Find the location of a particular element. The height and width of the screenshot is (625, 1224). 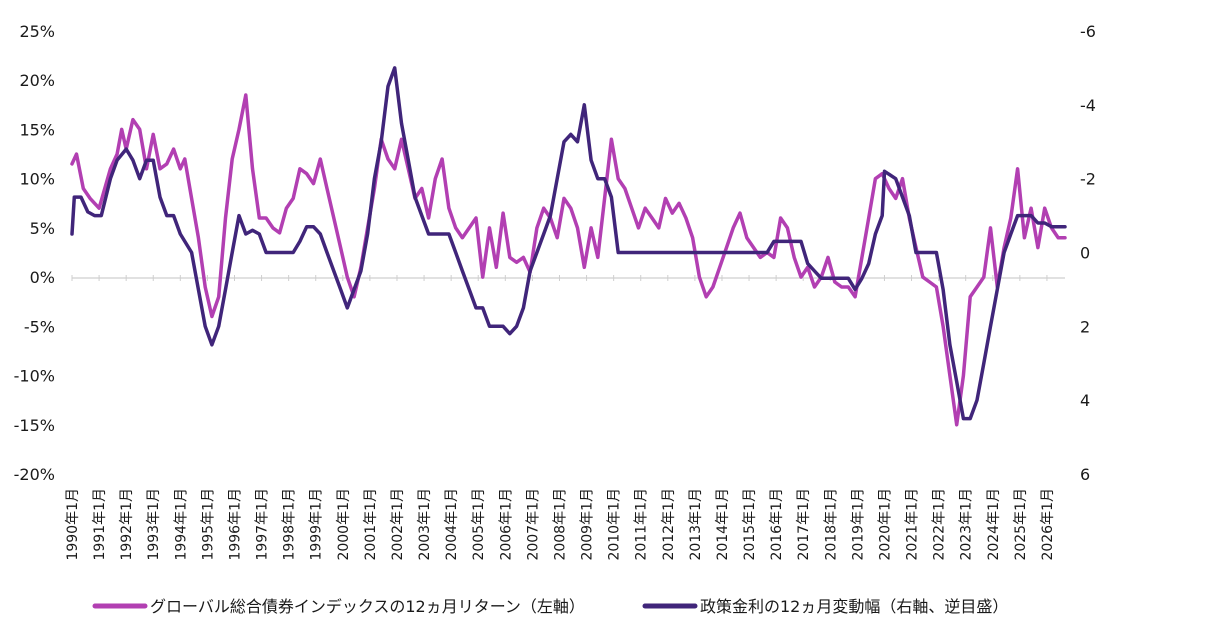

x-tick-label: 1992年1月 is located at coordinates (127, 524).